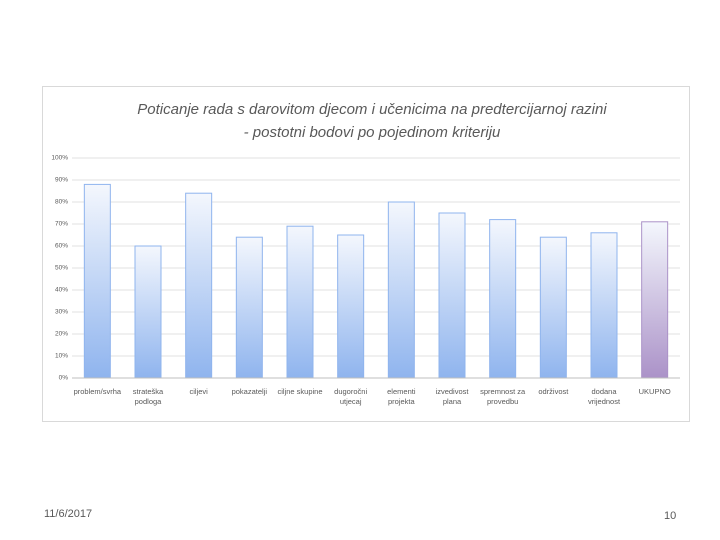 The image size is (720, 540). I want to click on y-tick-label: 70%, so click(61, 224).